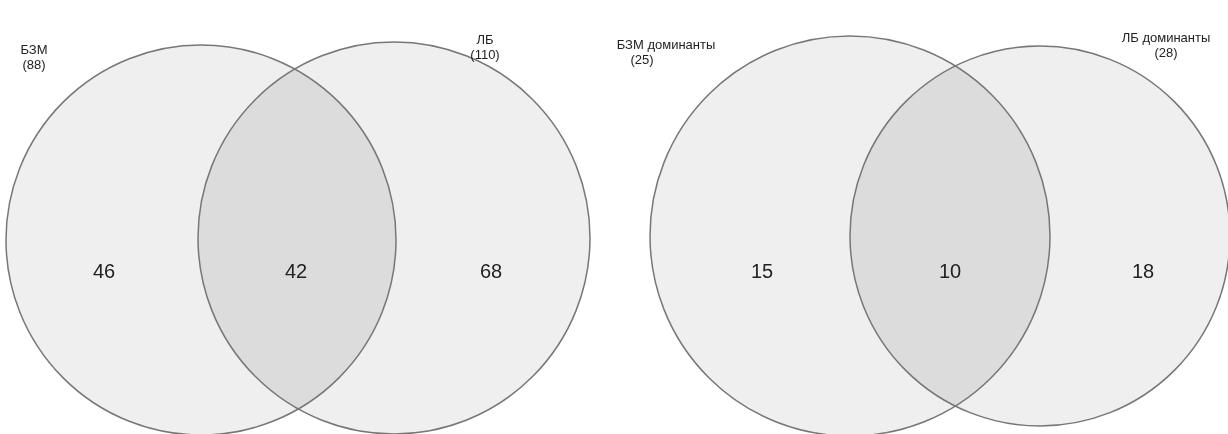 Image resolution: width=1228 pixels, height=434 pixels. Describe the element at coordinates (762, 270) in the screenshot. I see `data-label: 15` at that location.